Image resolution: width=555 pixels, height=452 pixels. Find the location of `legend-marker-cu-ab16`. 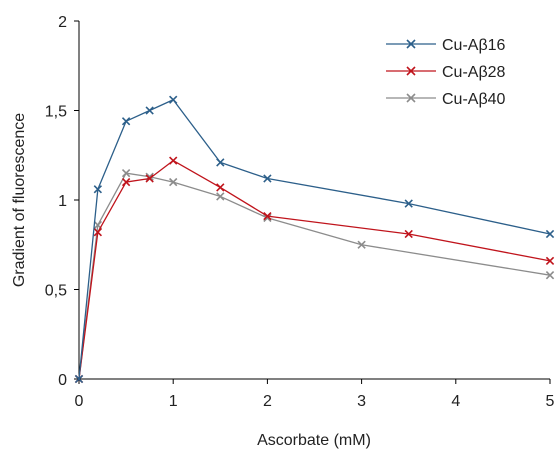

legend-marker-cu-ab16 is located at coordinates (411, 44).